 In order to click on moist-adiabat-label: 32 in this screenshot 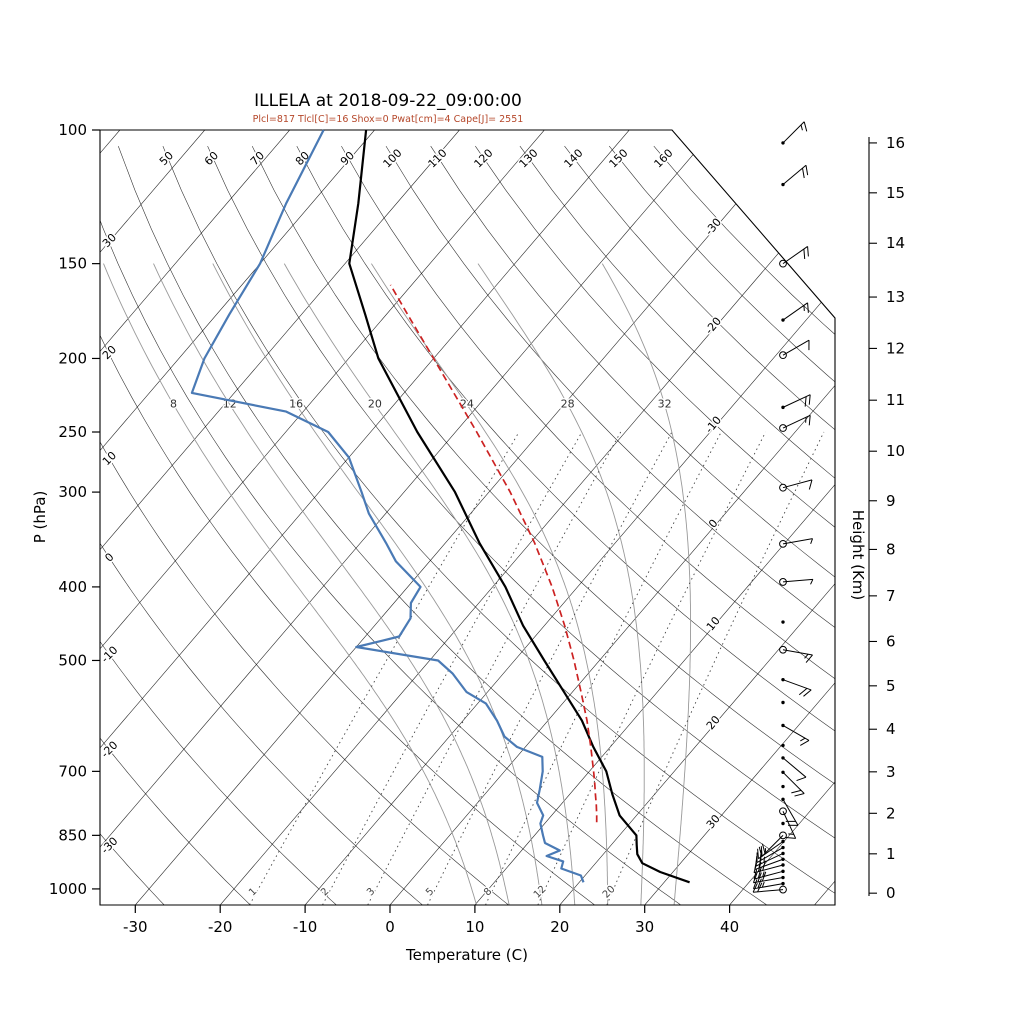, I will do `click(665, 404)`.